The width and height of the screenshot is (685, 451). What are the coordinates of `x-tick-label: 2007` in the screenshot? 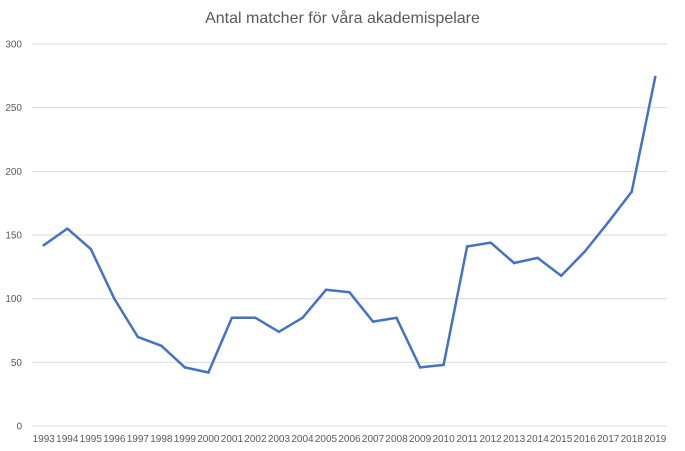 It's located at (373, 439).